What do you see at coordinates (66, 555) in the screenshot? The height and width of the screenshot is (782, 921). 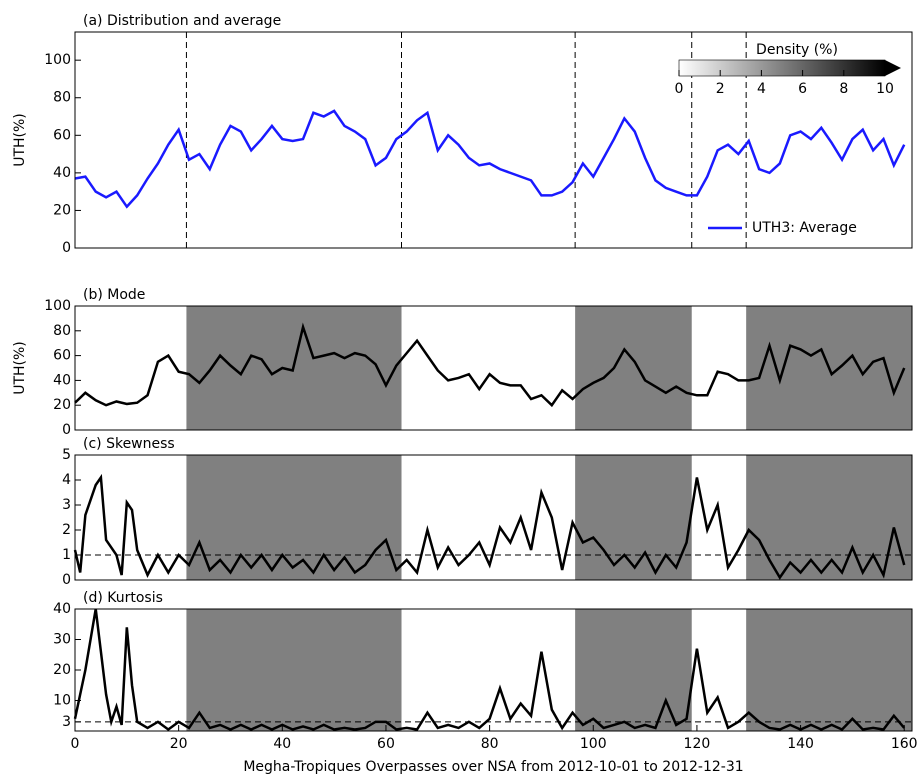 I see `y-tick-label: 1` at bounding box center [66, 555].